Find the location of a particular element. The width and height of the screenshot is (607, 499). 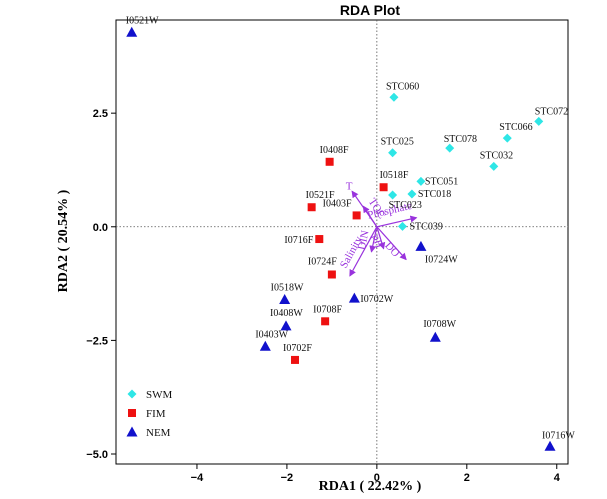

legend-label-nem: NEM is located at coordinates (158, 433).